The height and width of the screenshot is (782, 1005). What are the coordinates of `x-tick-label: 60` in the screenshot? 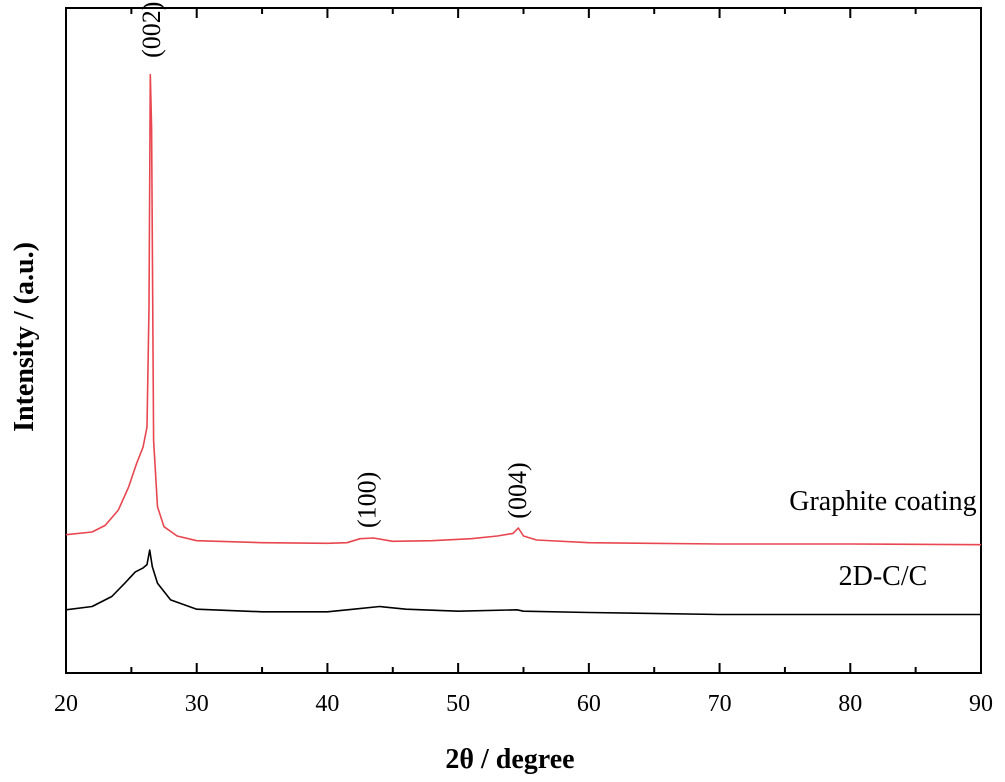 It's located at (589, 704).